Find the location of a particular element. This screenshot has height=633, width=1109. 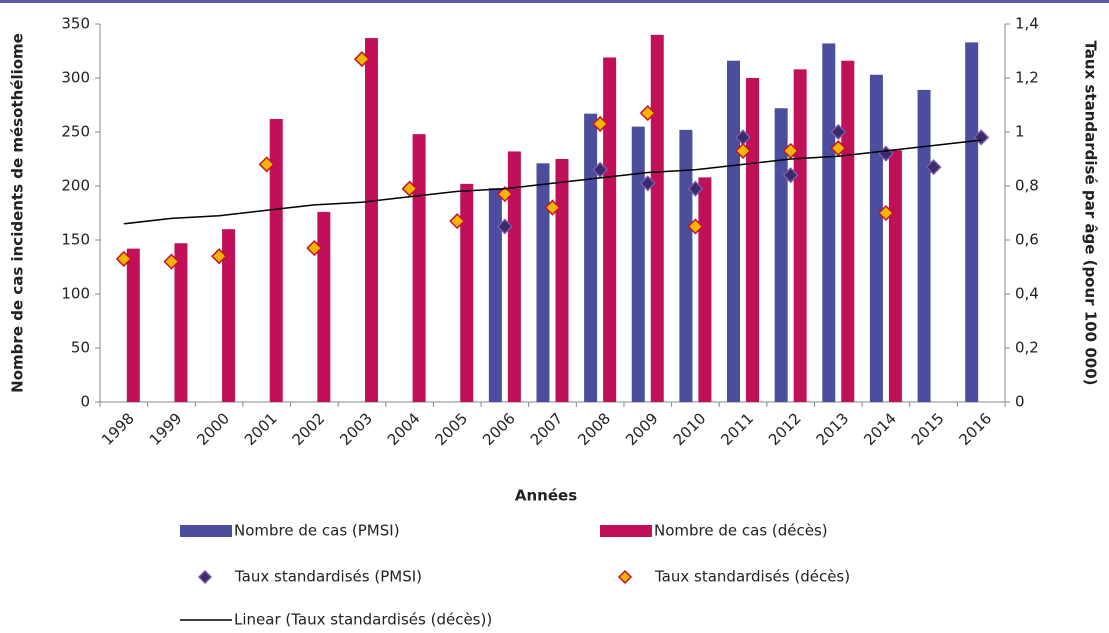

y2-tick-label: 1 is located at coordinates (1020, 132).